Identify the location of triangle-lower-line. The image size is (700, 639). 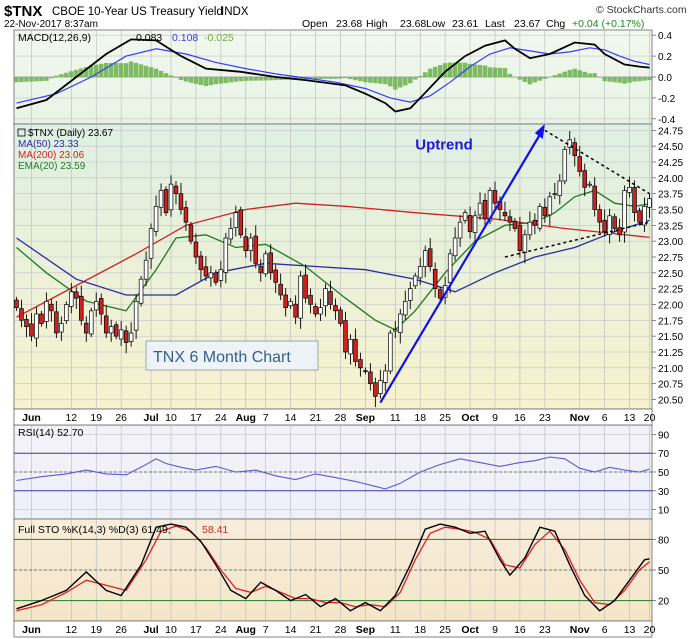
(577, 239).